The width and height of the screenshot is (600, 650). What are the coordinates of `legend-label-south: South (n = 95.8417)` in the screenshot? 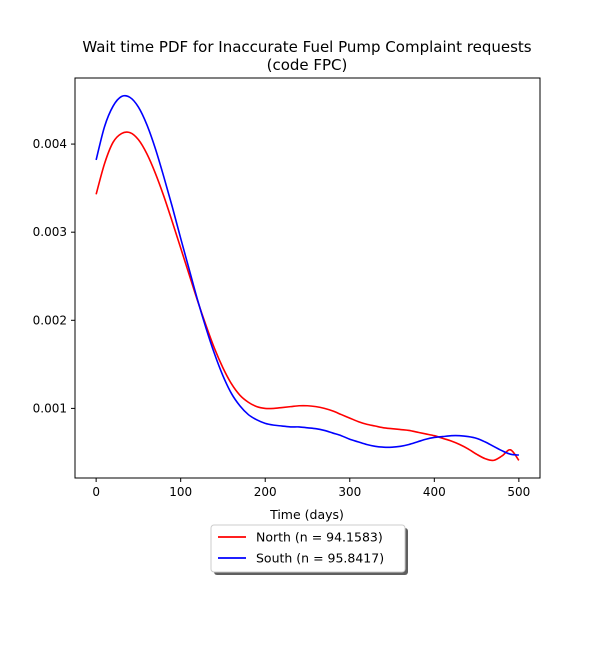 It's located at (320, 558).